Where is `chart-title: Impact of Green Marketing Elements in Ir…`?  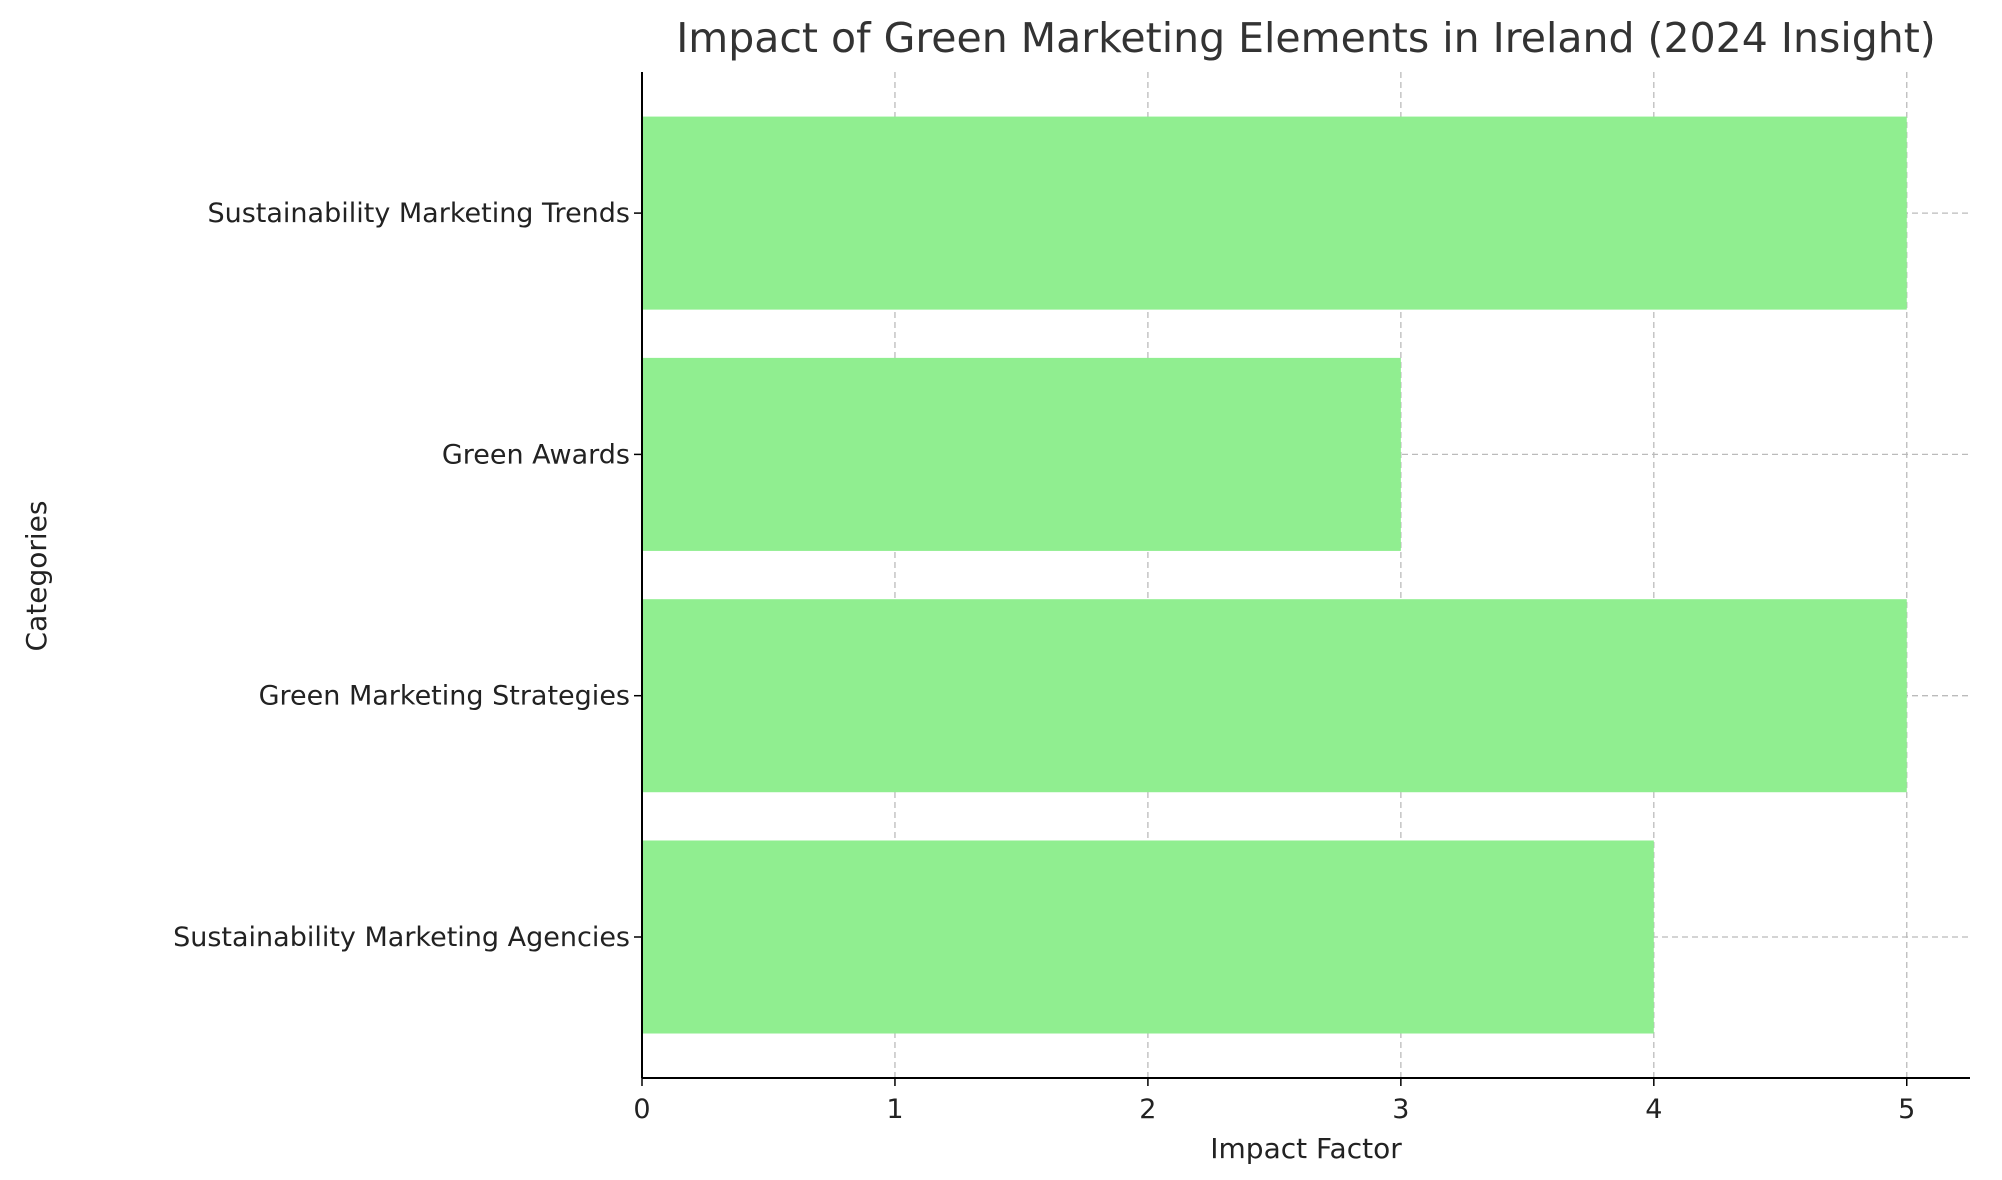
chart-title: Impact of Green Marketing Elements in Ir… is located at coordinates (1306, 38).